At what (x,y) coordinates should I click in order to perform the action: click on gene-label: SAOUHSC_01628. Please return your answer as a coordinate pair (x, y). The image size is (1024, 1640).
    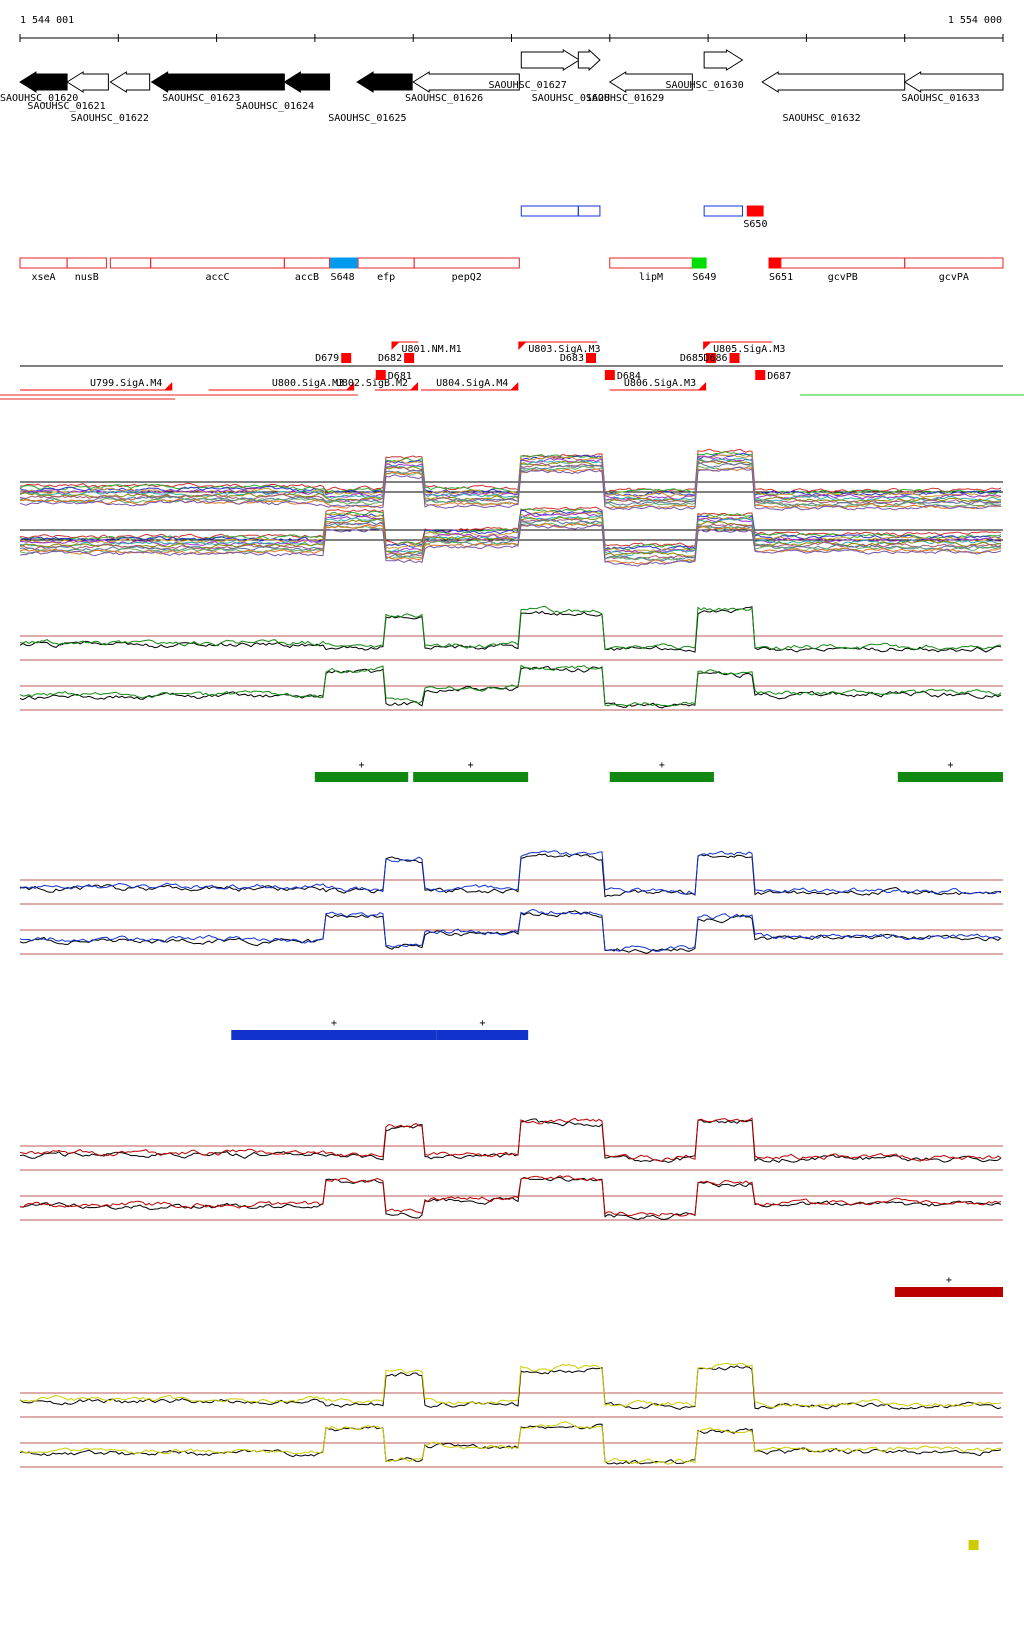
    Looking at the image, I should click on (571, 98).